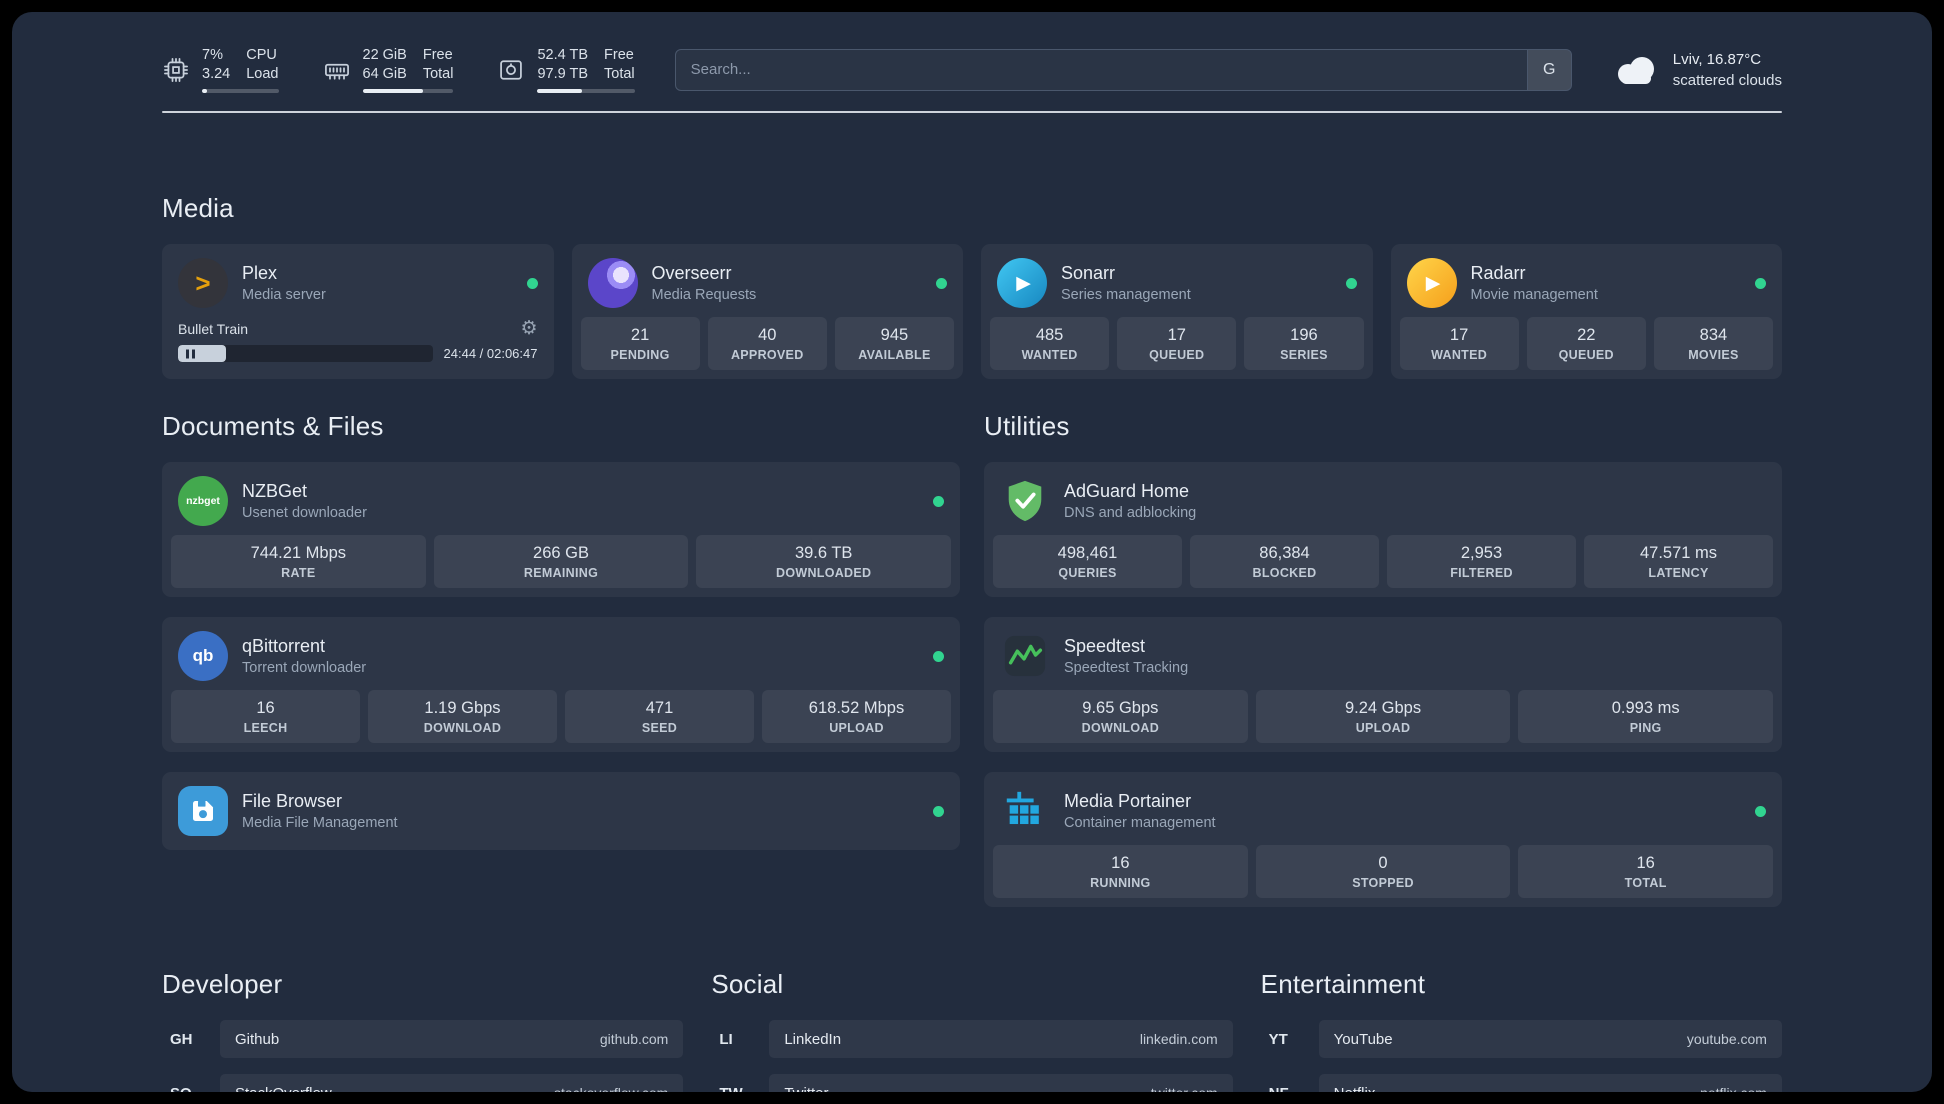  Describe the element at coordinates (1363, 1039) in the screenshot. I see `bookmark-name: YouTube` at that location.